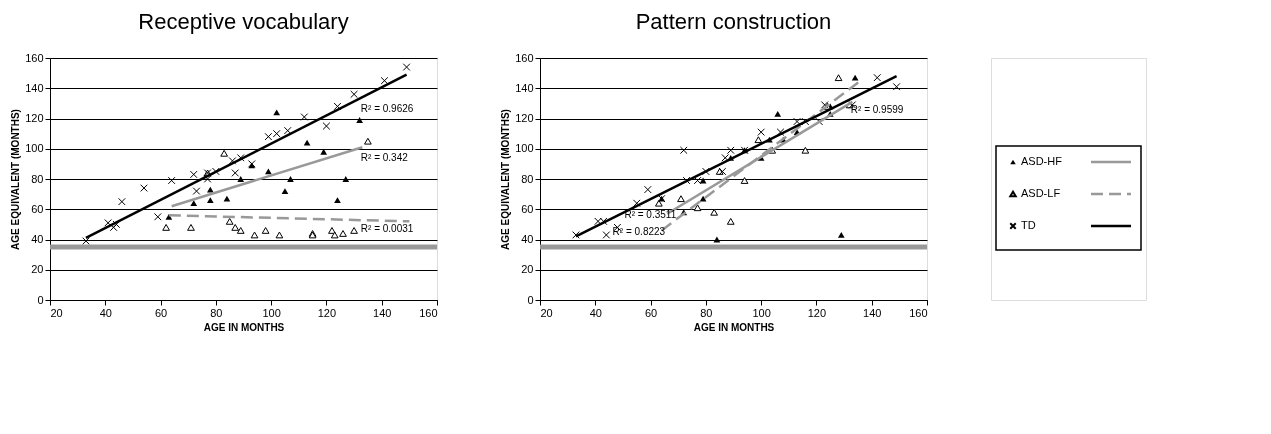  I want to click on legend-label: ASD-LF, so click(1041, 193).